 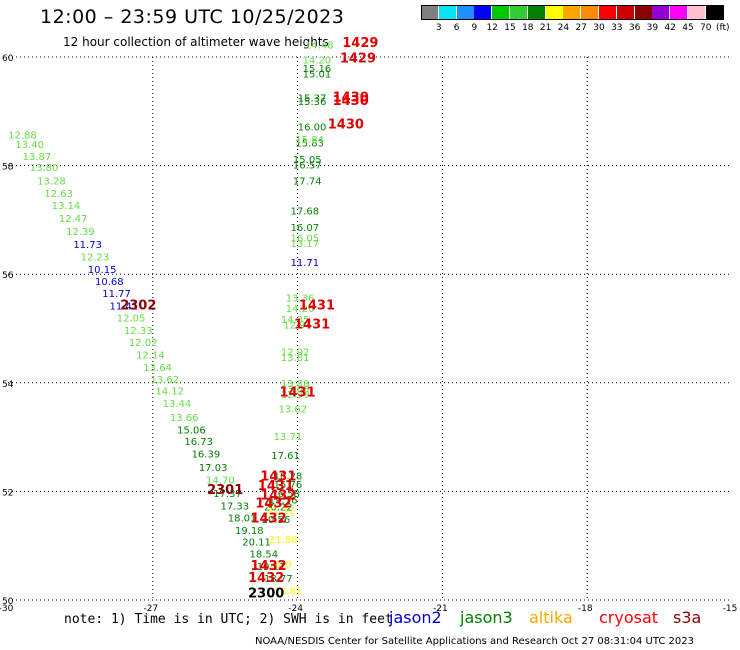 What do you see at coordinates (305, 263) in the screenshot?
I see `data-label: 11.71` at bounding box center [305, 263].